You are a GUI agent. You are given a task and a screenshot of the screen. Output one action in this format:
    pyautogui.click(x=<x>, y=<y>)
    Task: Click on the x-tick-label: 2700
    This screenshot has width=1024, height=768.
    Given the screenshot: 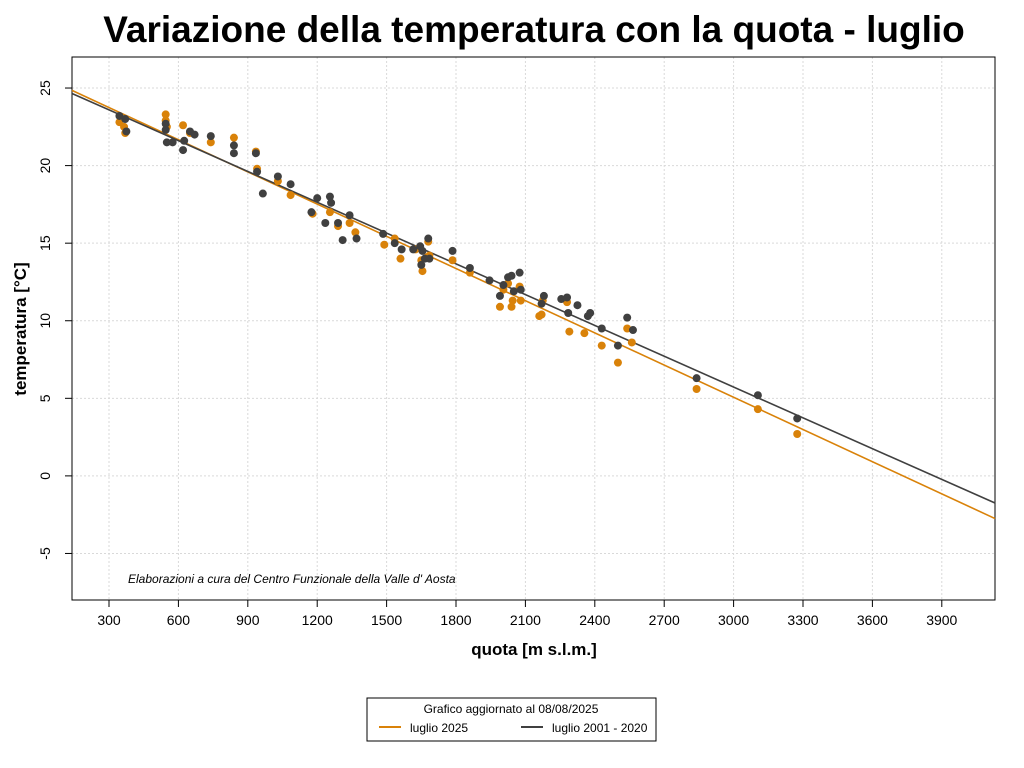 What is the action you would take?
    pyautogui.click(x=664, y=620)
    